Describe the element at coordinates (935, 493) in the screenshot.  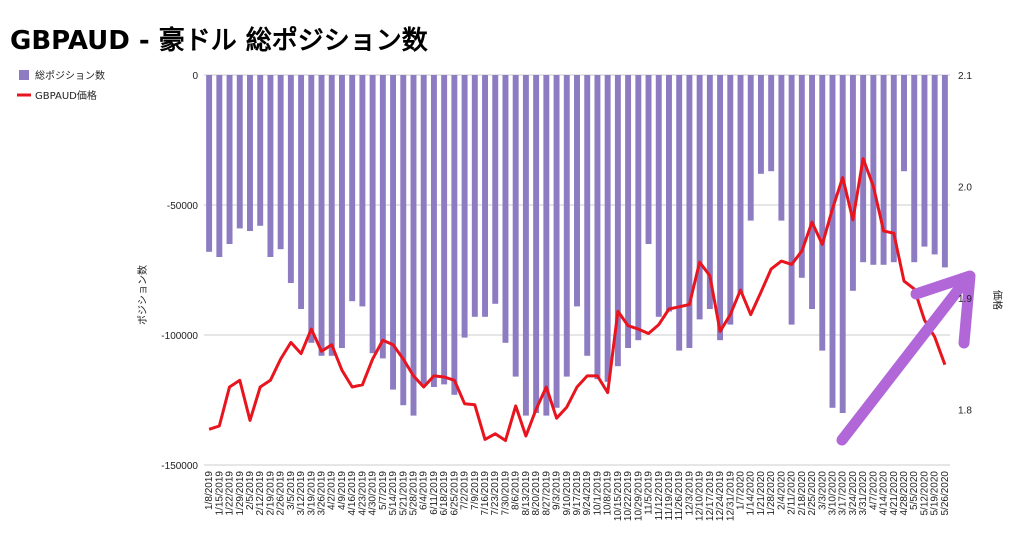
I see `x-tick-label: 5/19/2020` at that location.